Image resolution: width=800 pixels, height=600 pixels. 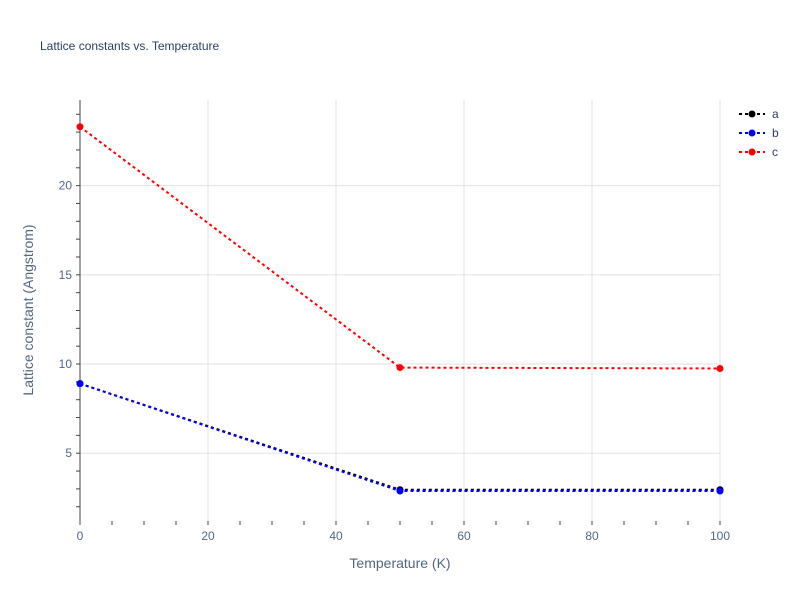 What do you see at coordinates (68, 453) in the screenshot?
I see `y-tick-label: 5` at bounding box center [68, 453].